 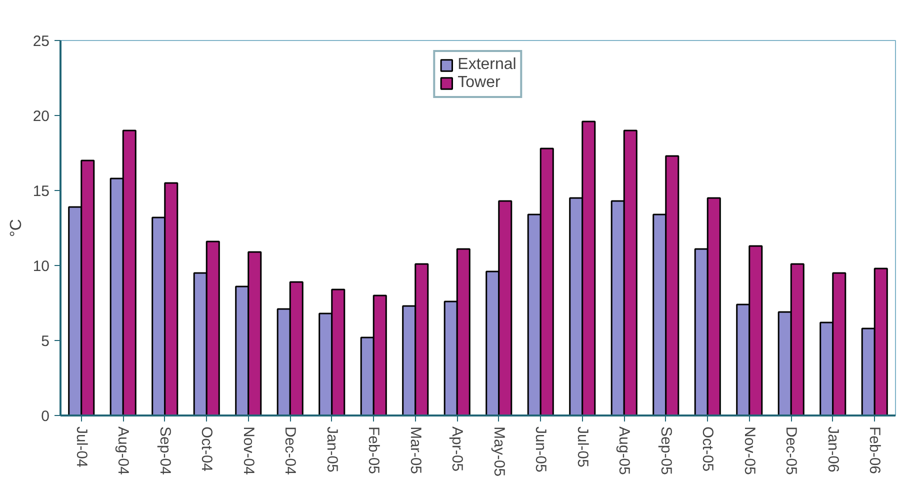 I want to click on x-tick-label: Sep-05, so click(x=665, y=450).